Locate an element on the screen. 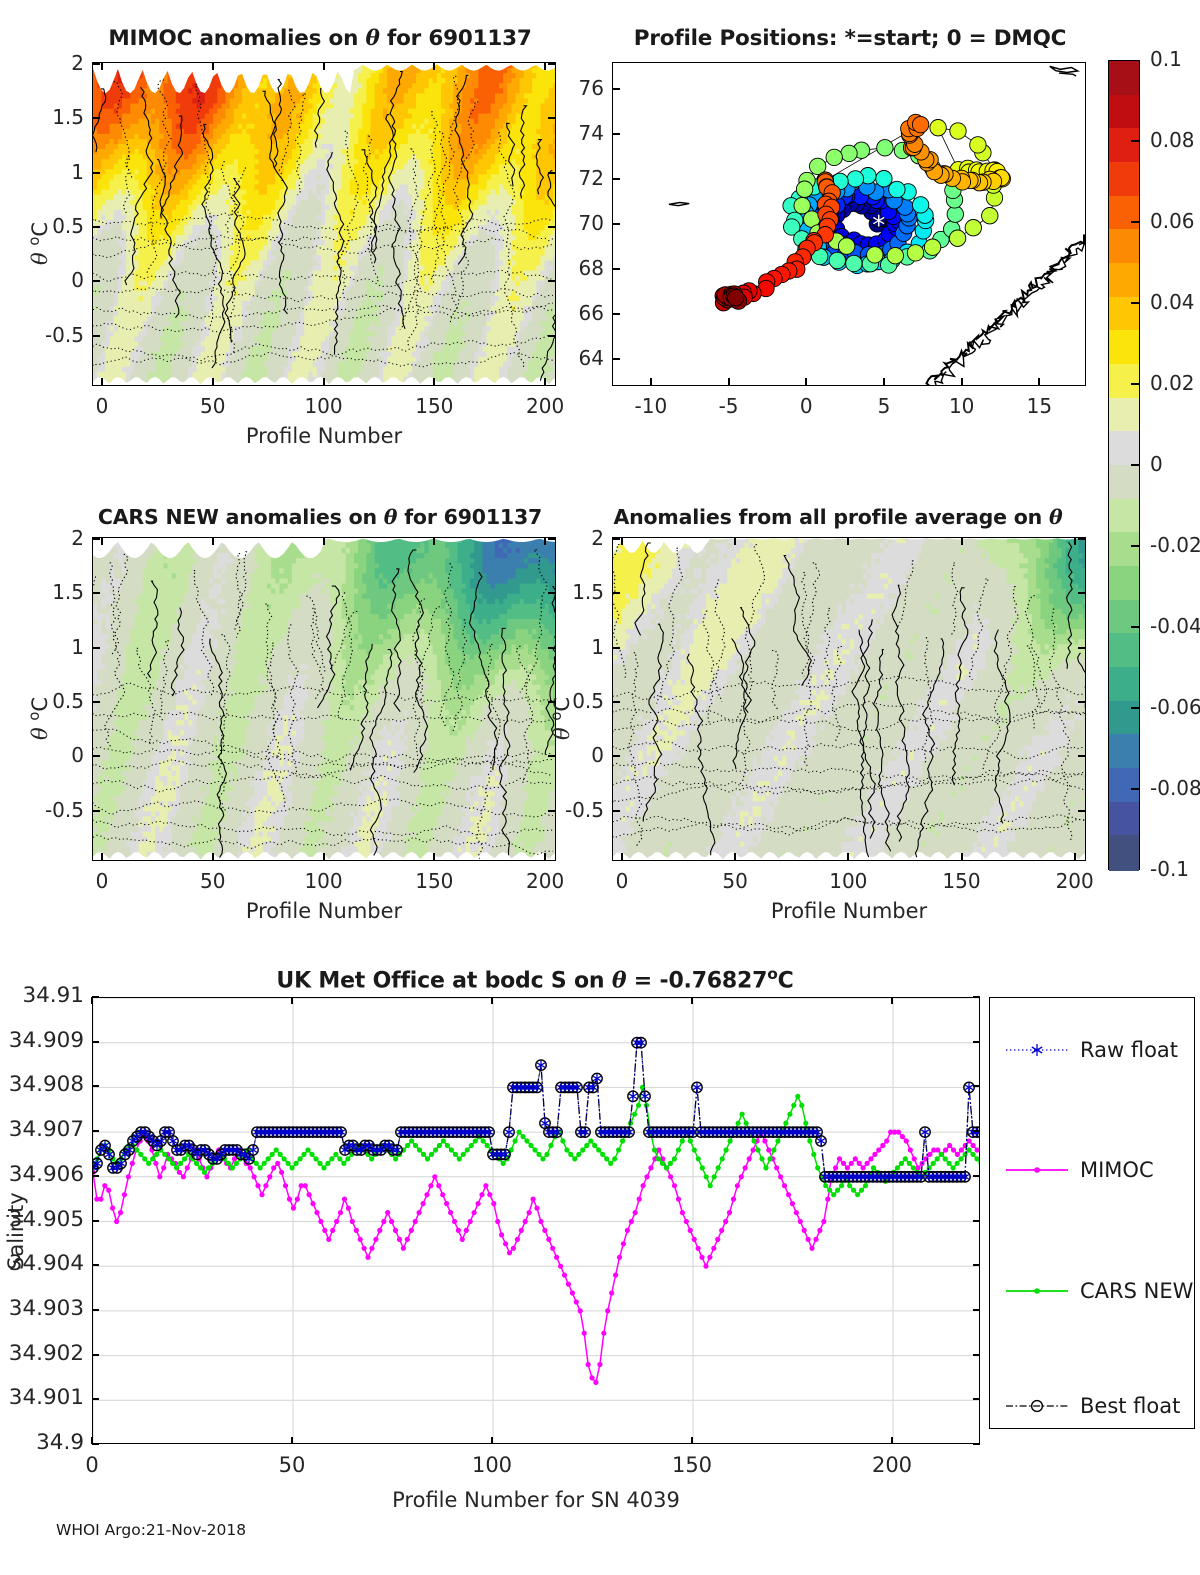 This screenshot has width=1200, height=1575. map-xtick-label: 5 is located at coordinates (884, 406).